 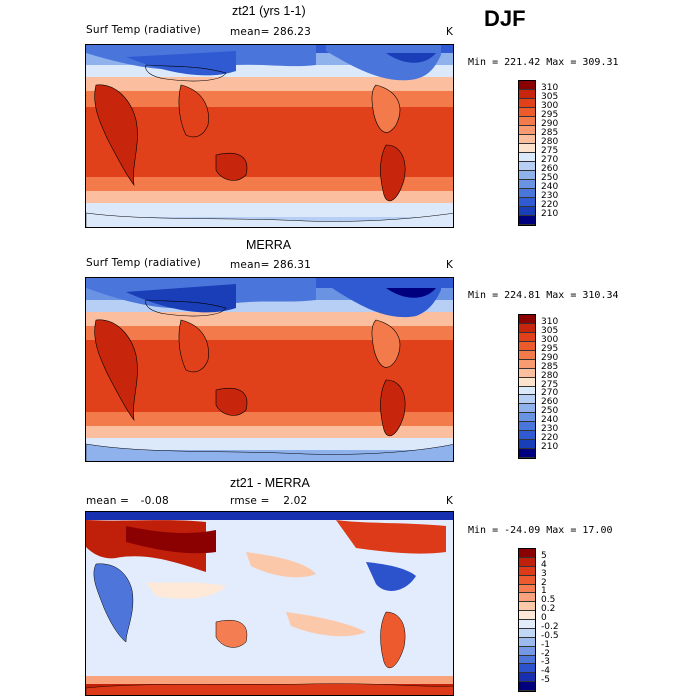 I want to click on panel-stat-model: mean= 286.23, so click(x=270, y=32).